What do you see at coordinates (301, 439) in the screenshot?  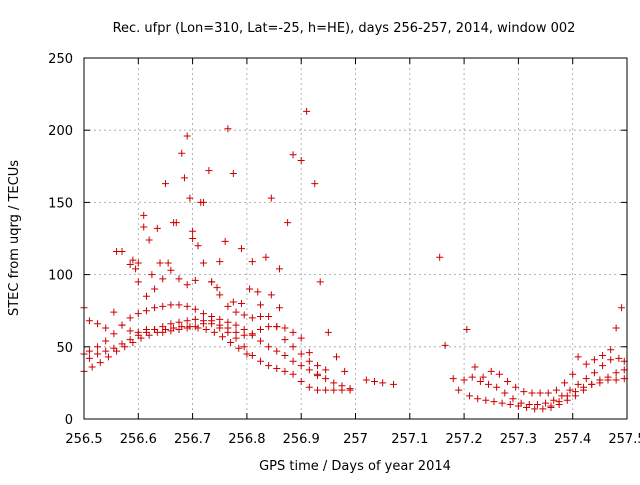 I see `x-tick-label: 256.9` at bounding box center [301, 439].